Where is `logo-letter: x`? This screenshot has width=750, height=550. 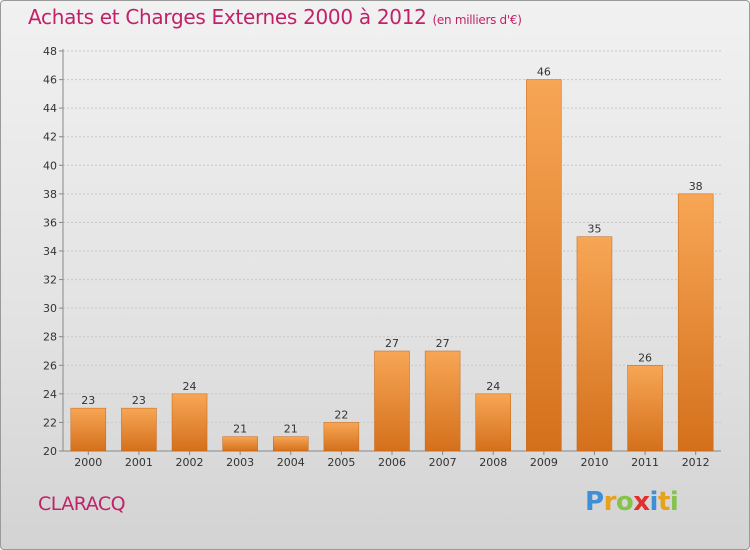
logo-letter: x is located at coordinates (641, 502).